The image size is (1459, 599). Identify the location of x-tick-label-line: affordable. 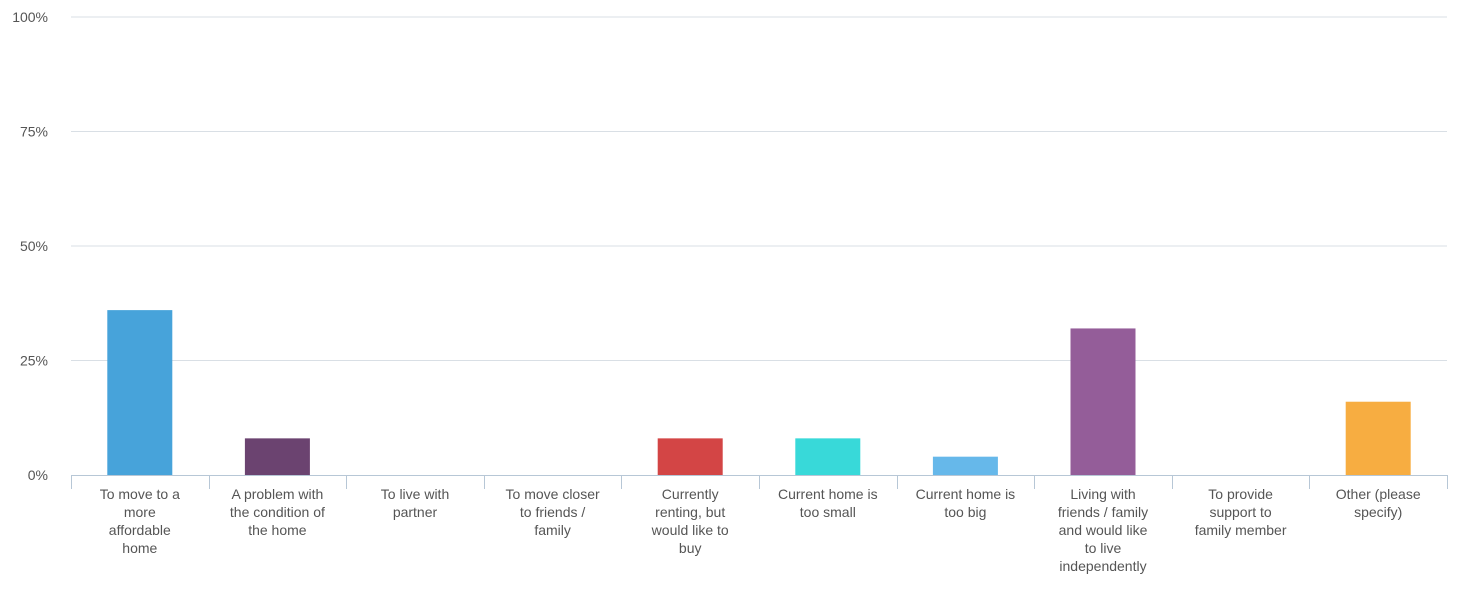
(140, 530).